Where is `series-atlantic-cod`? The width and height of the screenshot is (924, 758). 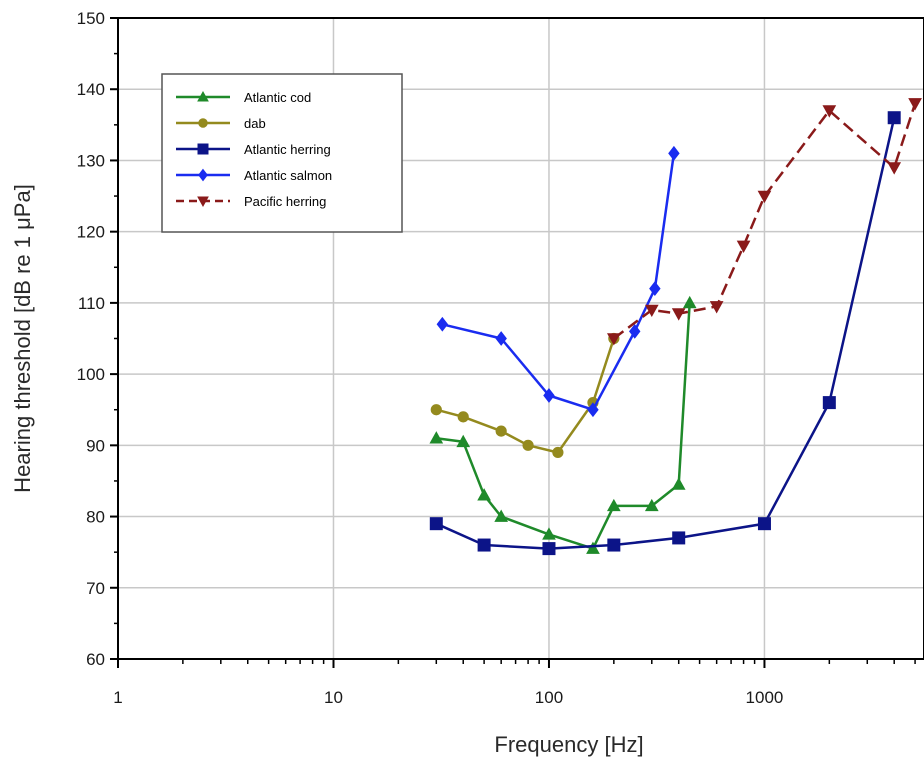
series-atlantic-cod is located at coordinates (563, 424).